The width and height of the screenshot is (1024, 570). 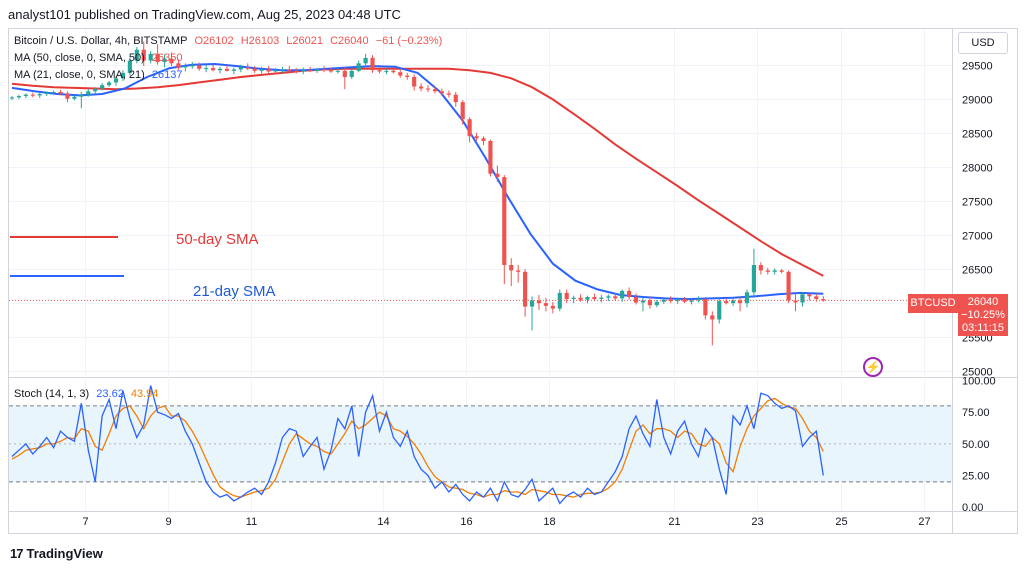 What do you see at coordinates (214, 41) in the screenshot?
I see `open-value: O26102` at bounding box center [214, 41].